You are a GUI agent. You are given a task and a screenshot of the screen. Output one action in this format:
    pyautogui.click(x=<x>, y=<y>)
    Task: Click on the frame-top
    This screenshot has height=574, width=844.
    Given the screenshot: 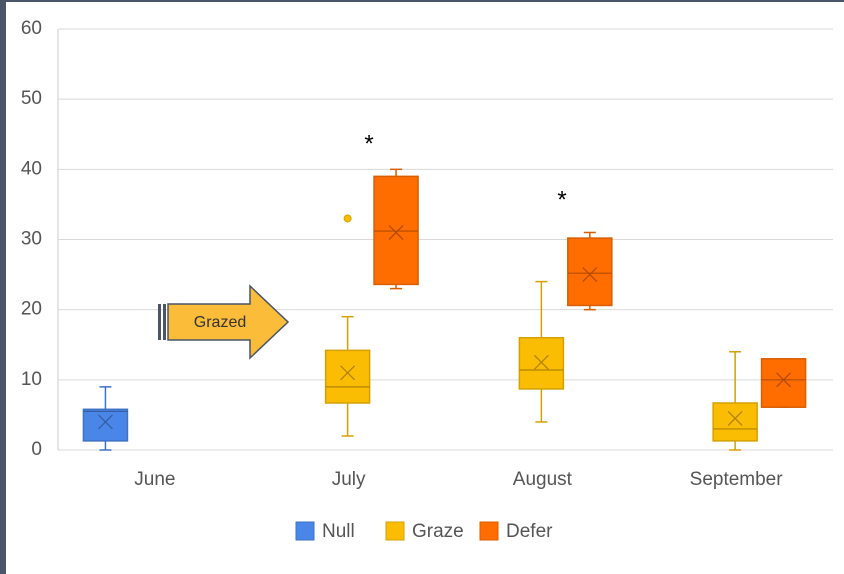 What is the action you would take?
    pyautogui.click(x=422, y=1)
    